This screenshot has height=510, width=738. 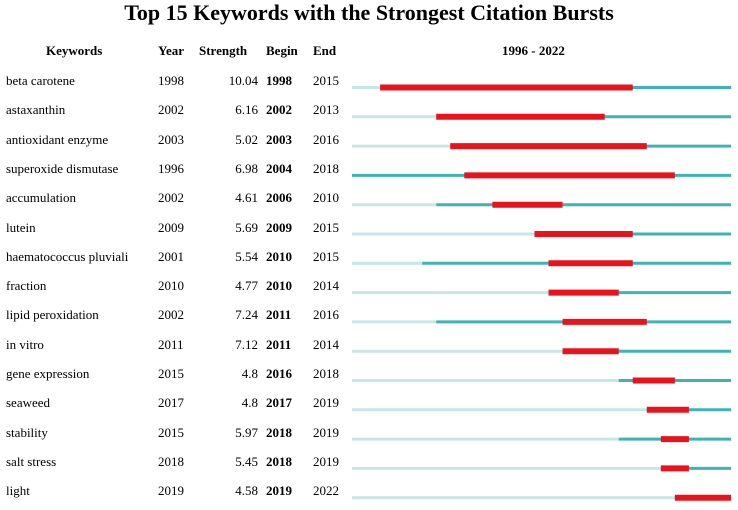 I want to click on year-cell: 2018, so click(x=171, y=461).